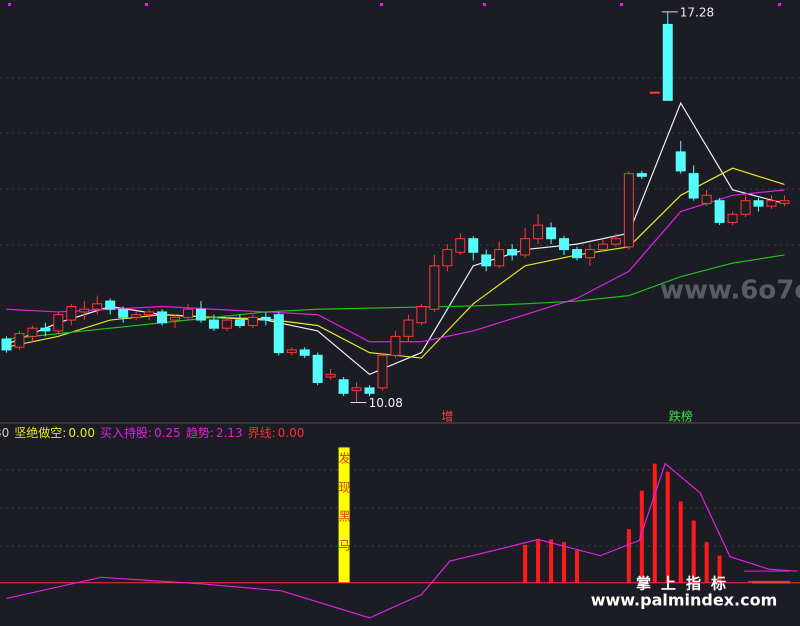 The image size is (800, 626). What do you see at coordinates (386, 403) in the screenshot?
I see `price-label: 10.08` at bounding box center [386, 403].